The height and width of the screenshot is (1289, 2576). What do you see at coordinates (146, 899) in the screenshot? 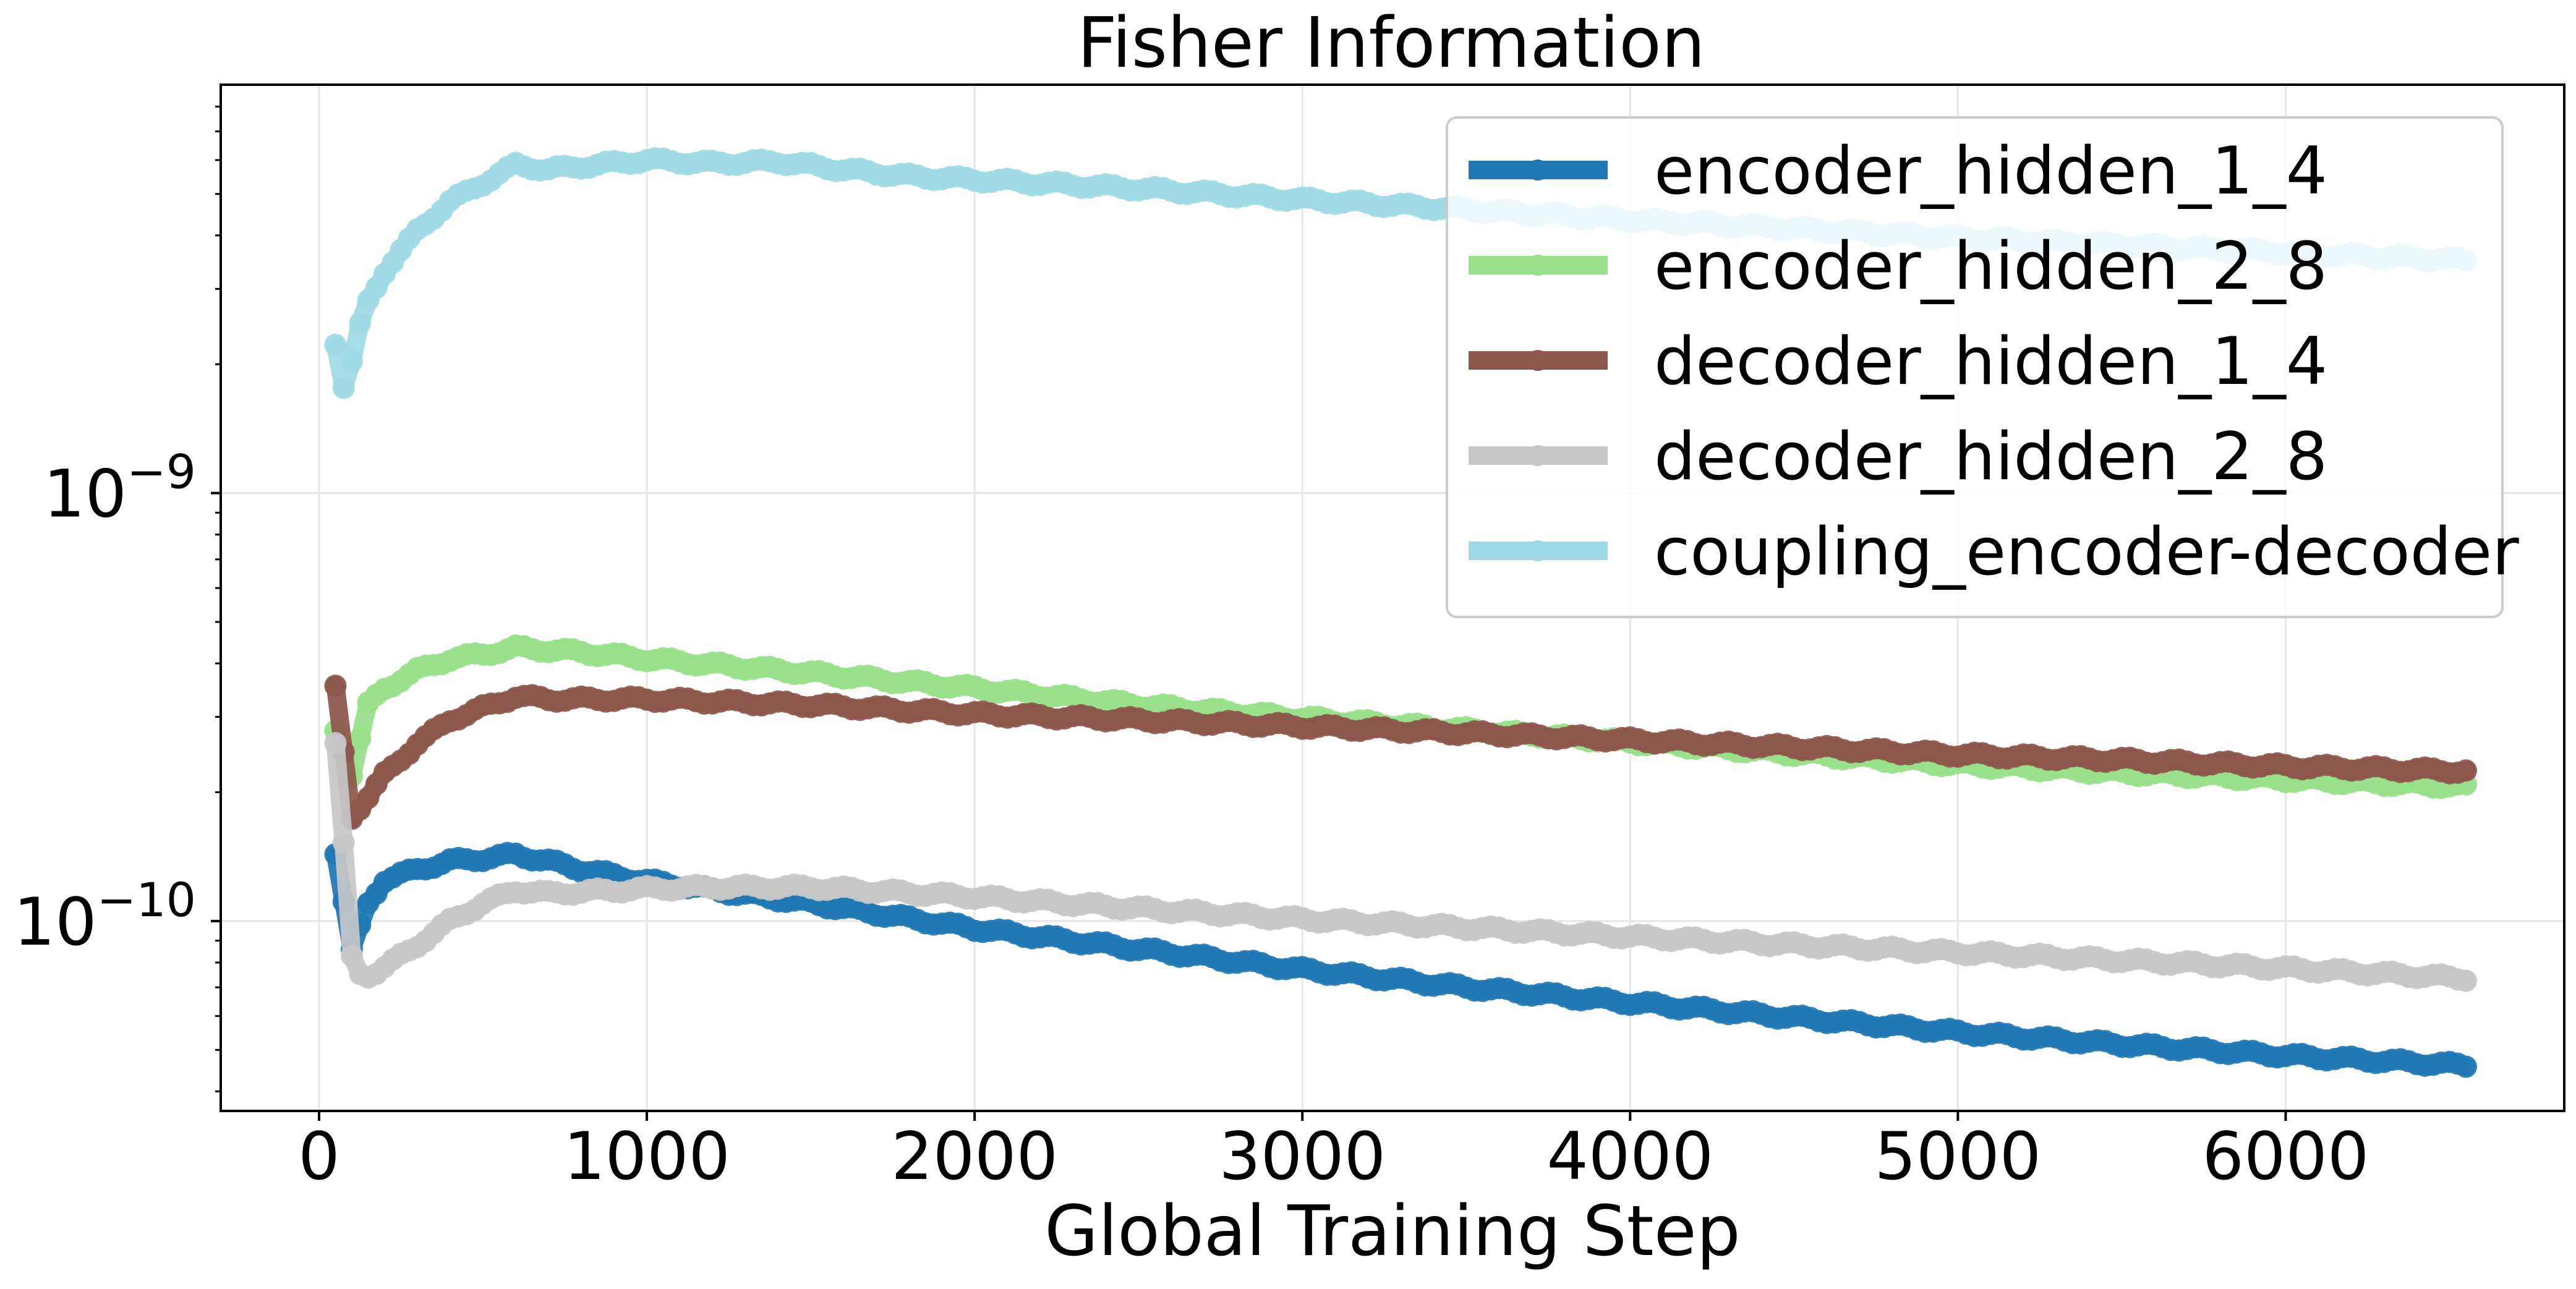
I see `y-tick-exponent: −10` at bounding box center [146, 899].